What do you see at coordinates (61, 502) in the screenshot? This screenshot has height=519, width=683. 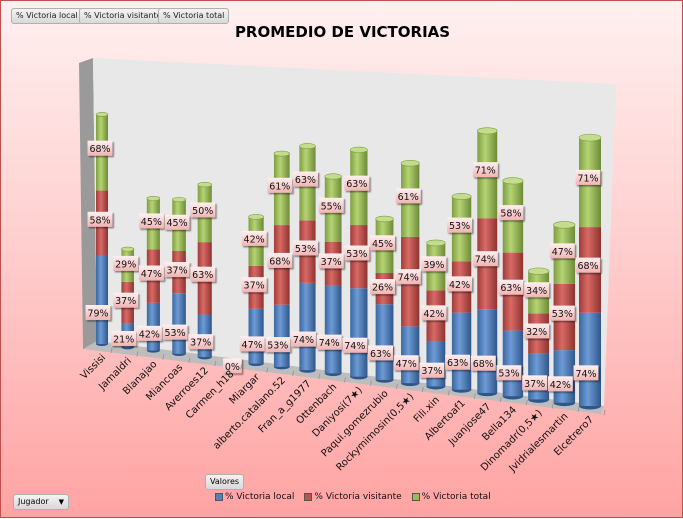 I see `chevron-down-icon: ▼` at bounding box center [61, 502].